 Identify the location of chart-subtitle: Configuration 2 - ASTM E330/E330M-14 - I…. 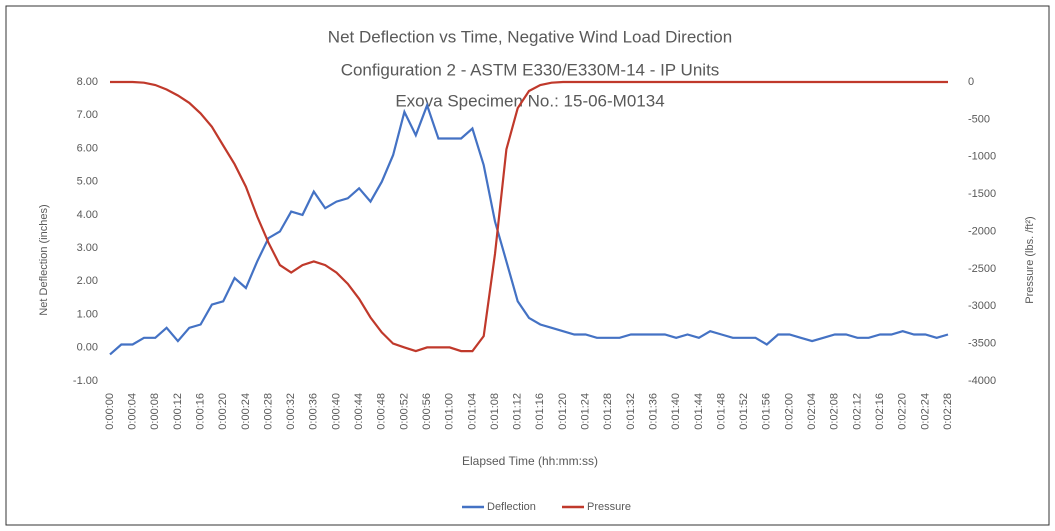
(530, 69).